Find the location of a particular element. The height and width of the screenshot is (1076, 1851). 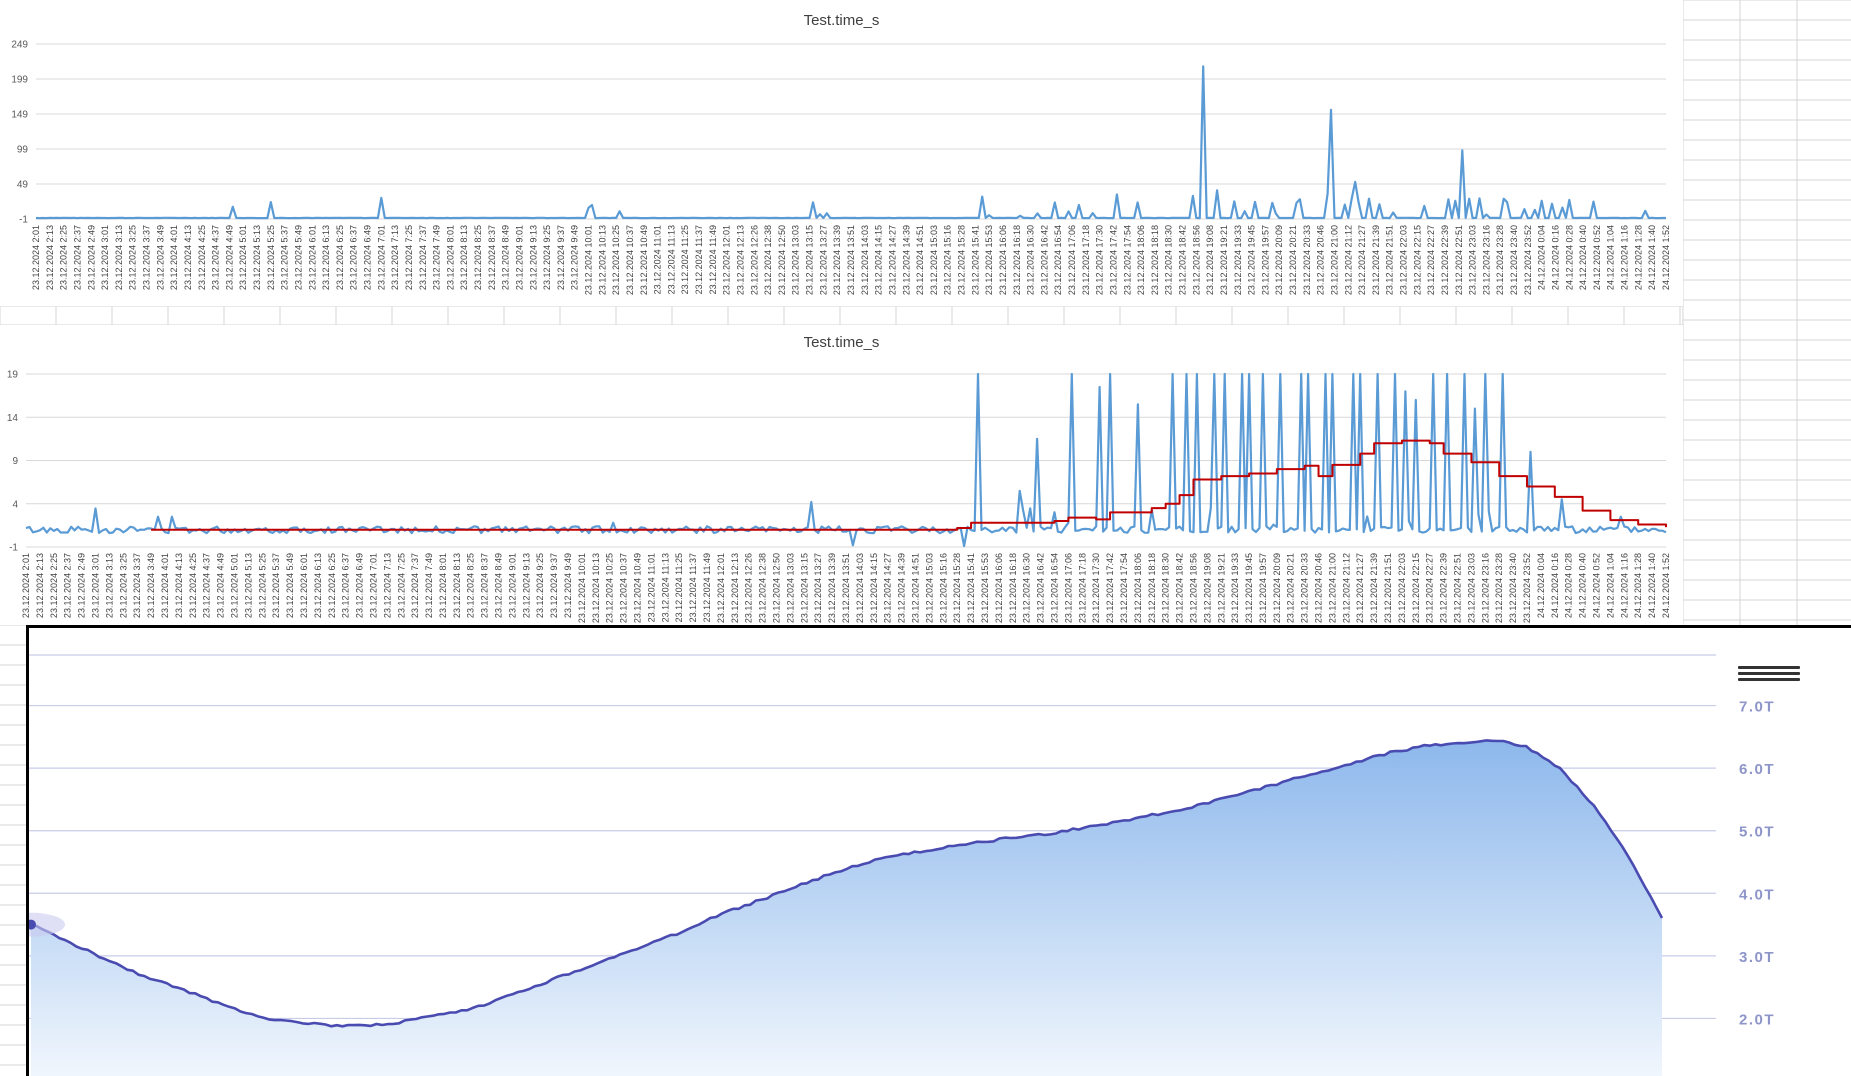

y-tick-label: 3.0T is located at coordinates (1757, 957).